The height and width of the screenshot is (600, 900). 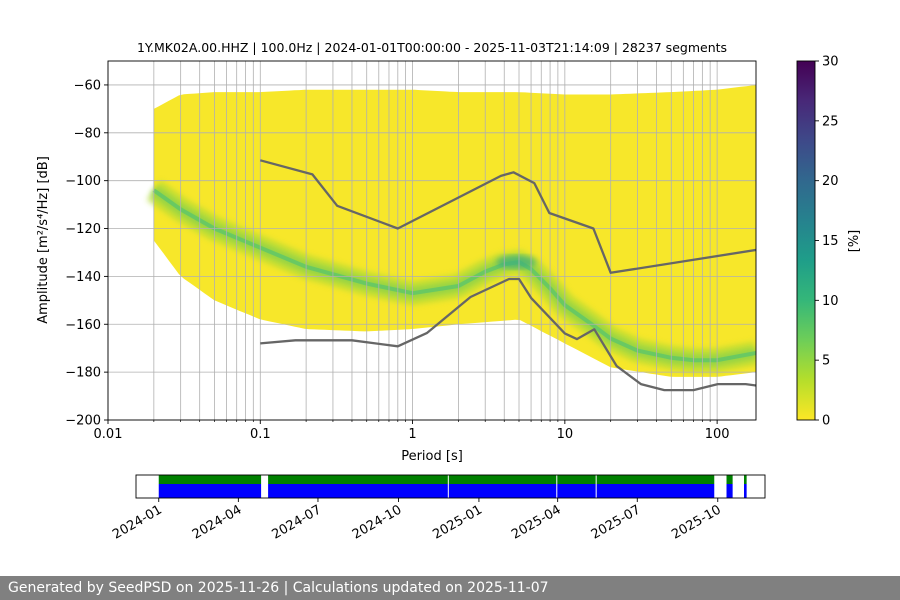 What do you see at coordinates (830, 121) in the screenshot?
I see `colorbar-tick-label: 25` at bounding box center [830, 121].